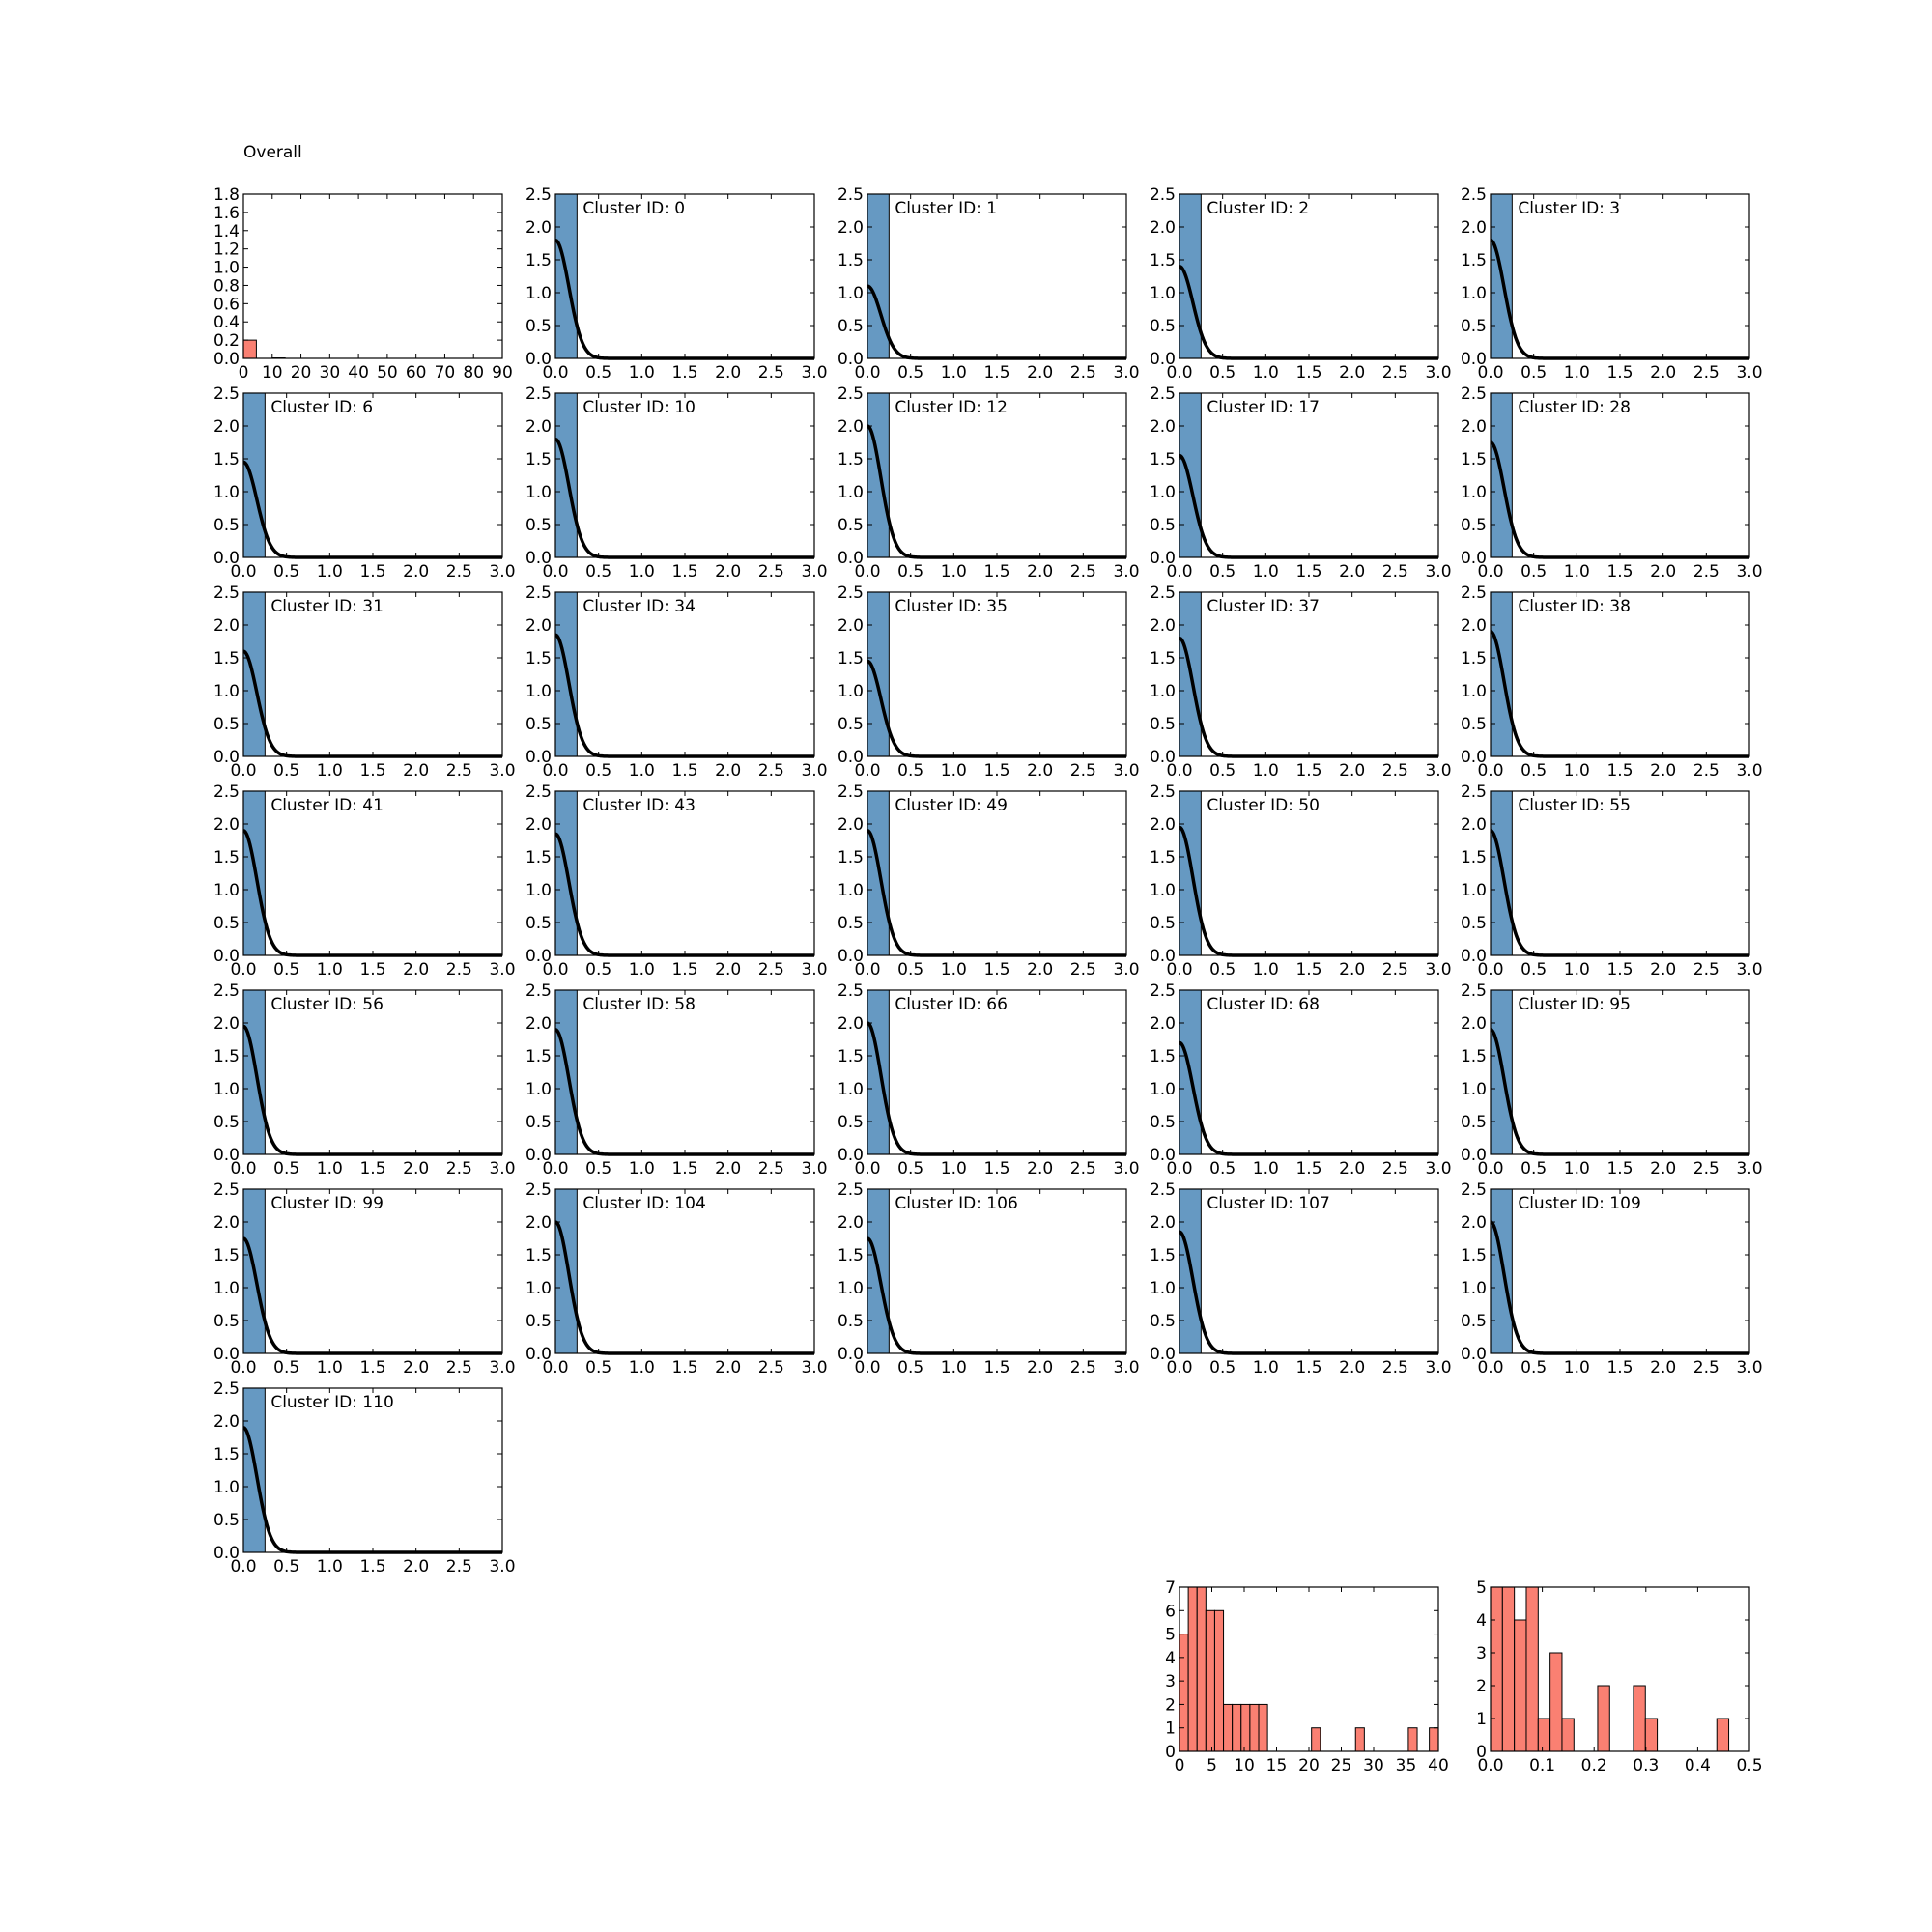  I want to click on y-tick-label: 0, so click(1170, 1752).